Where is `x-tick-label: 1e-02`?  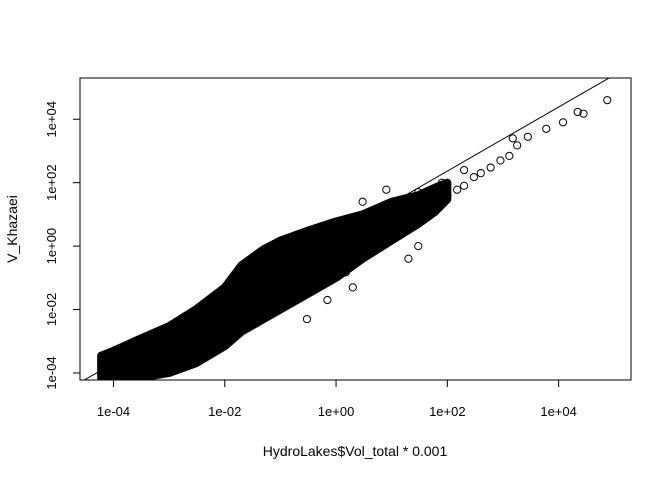 x-tick-label: 1e-02 is located at coordinates (224, 411).